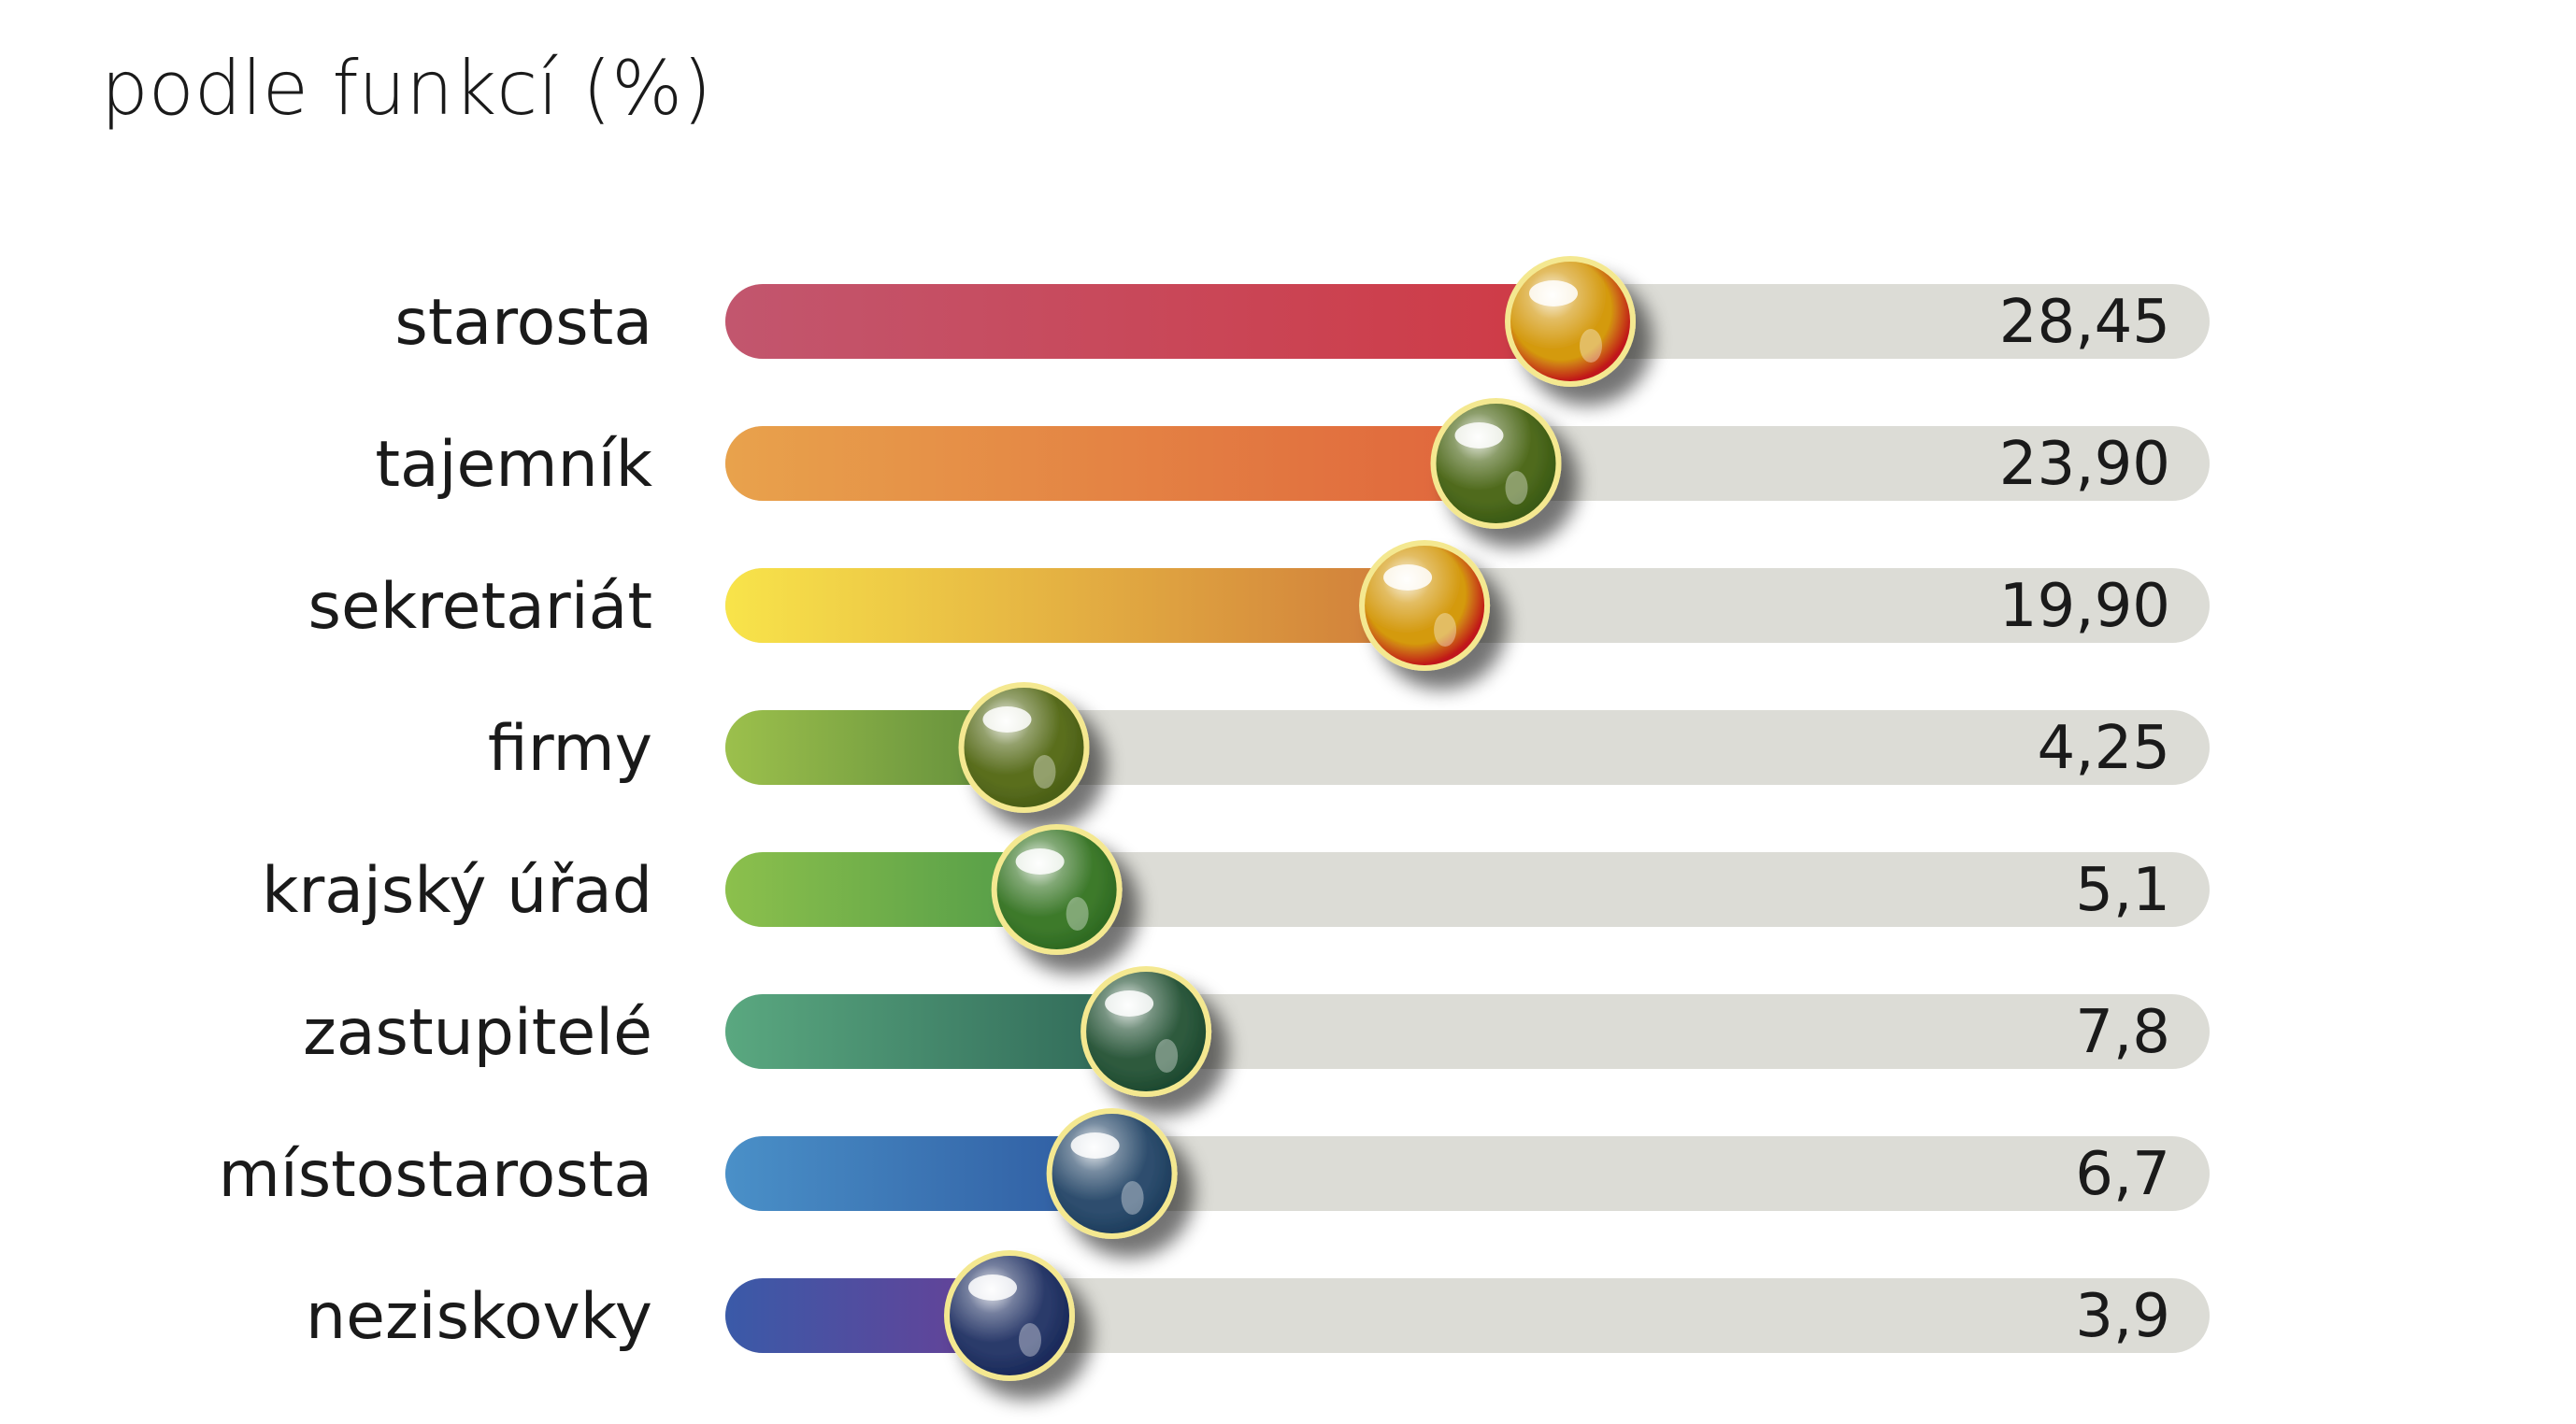 This screenshot has width=2576, height=1424. Describe the element at coordinates (1256, 1032) in the screenshot. I see `bar-row: zastupitelé 7,8` at that location.